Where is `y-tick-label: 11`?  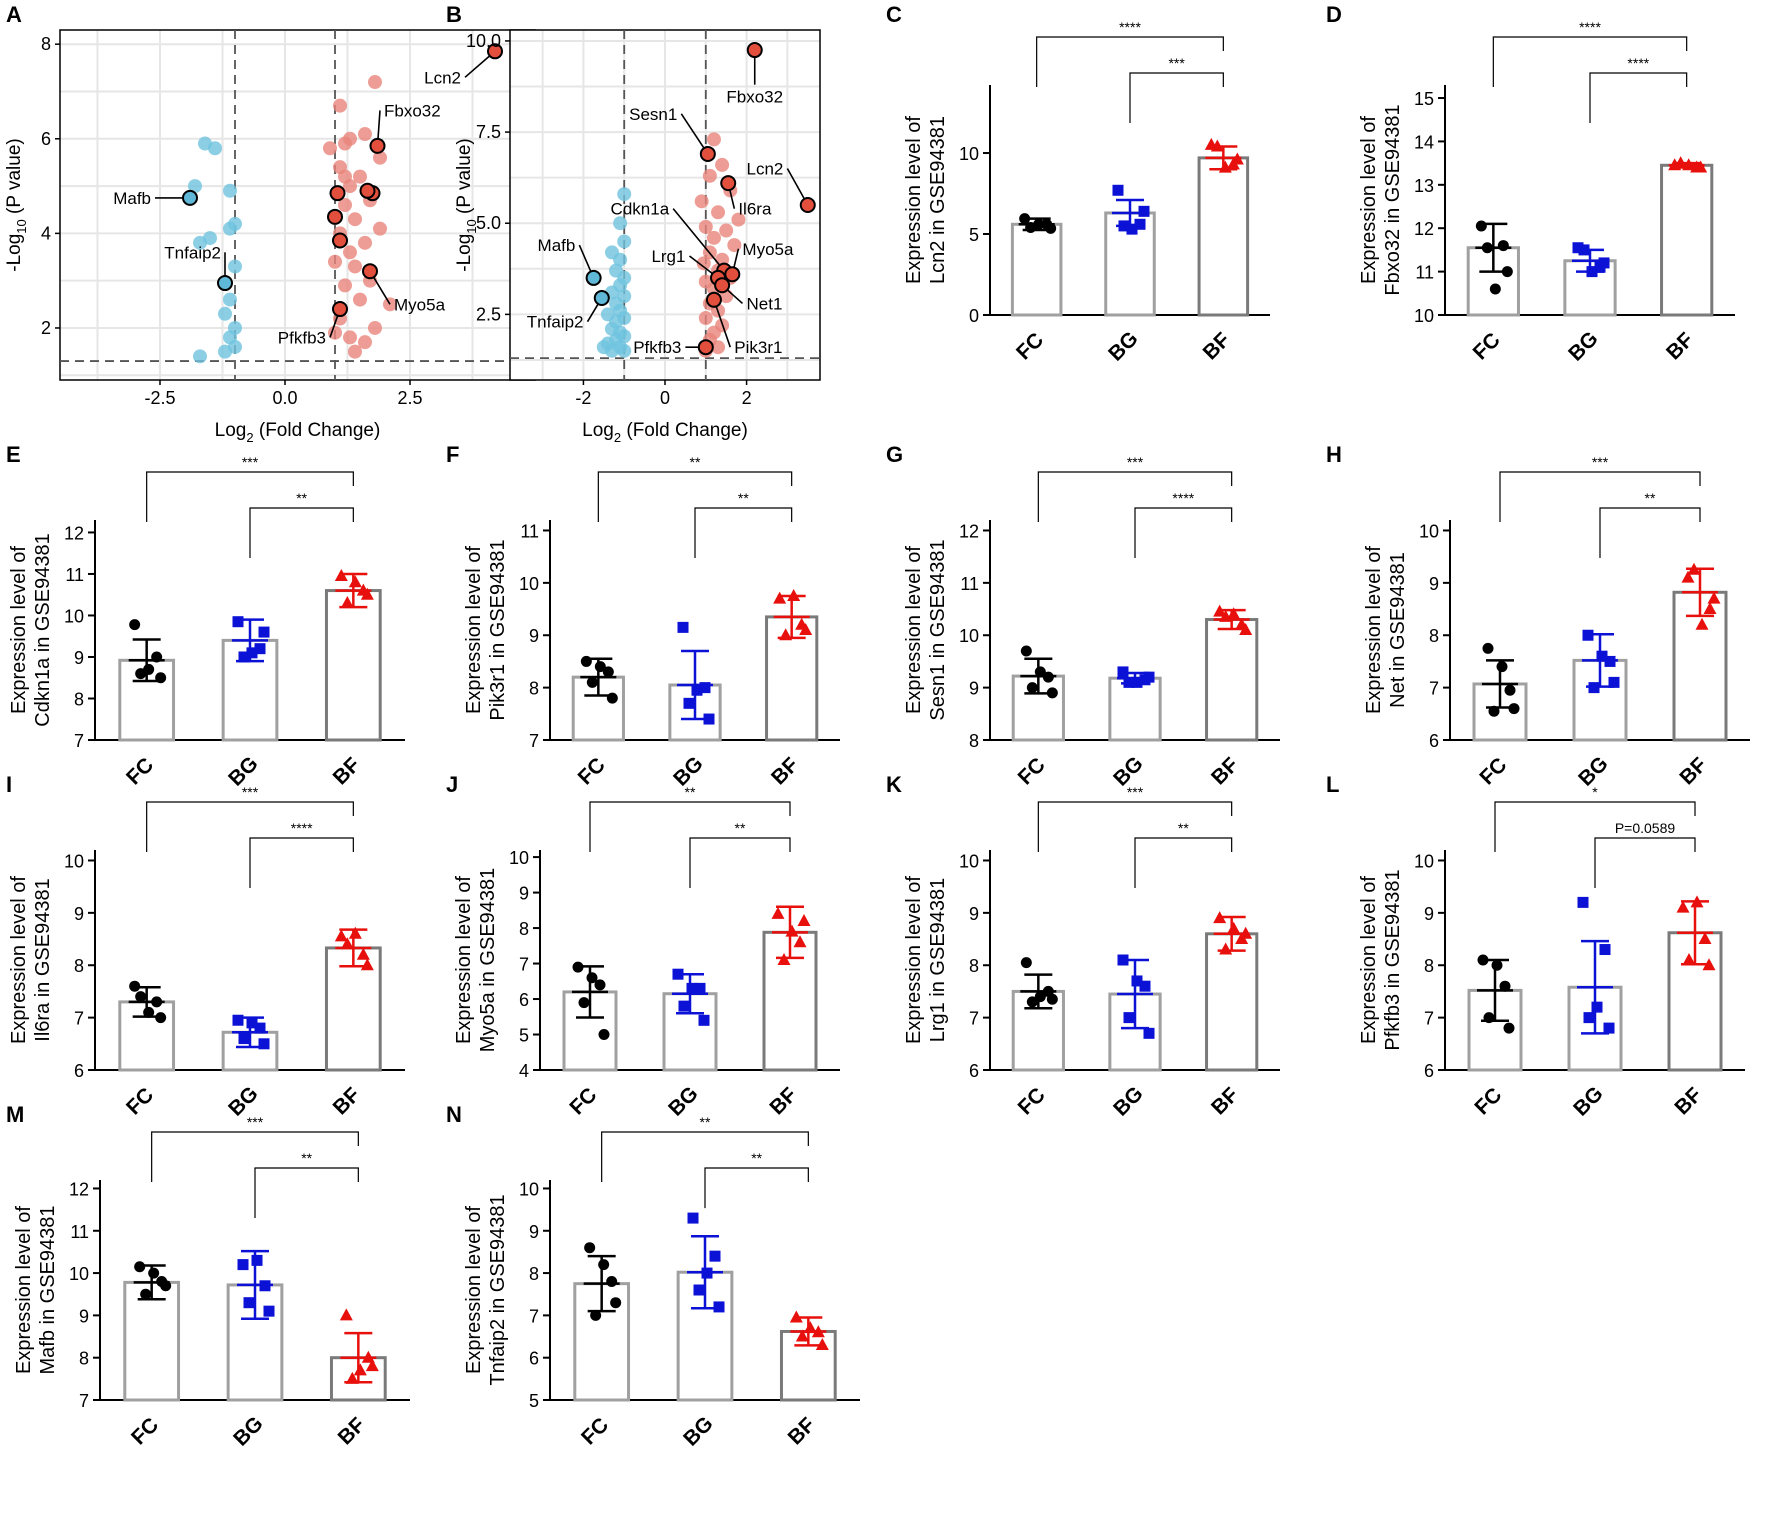 y-tick-label: 11 is located at coordinates (969, 584).